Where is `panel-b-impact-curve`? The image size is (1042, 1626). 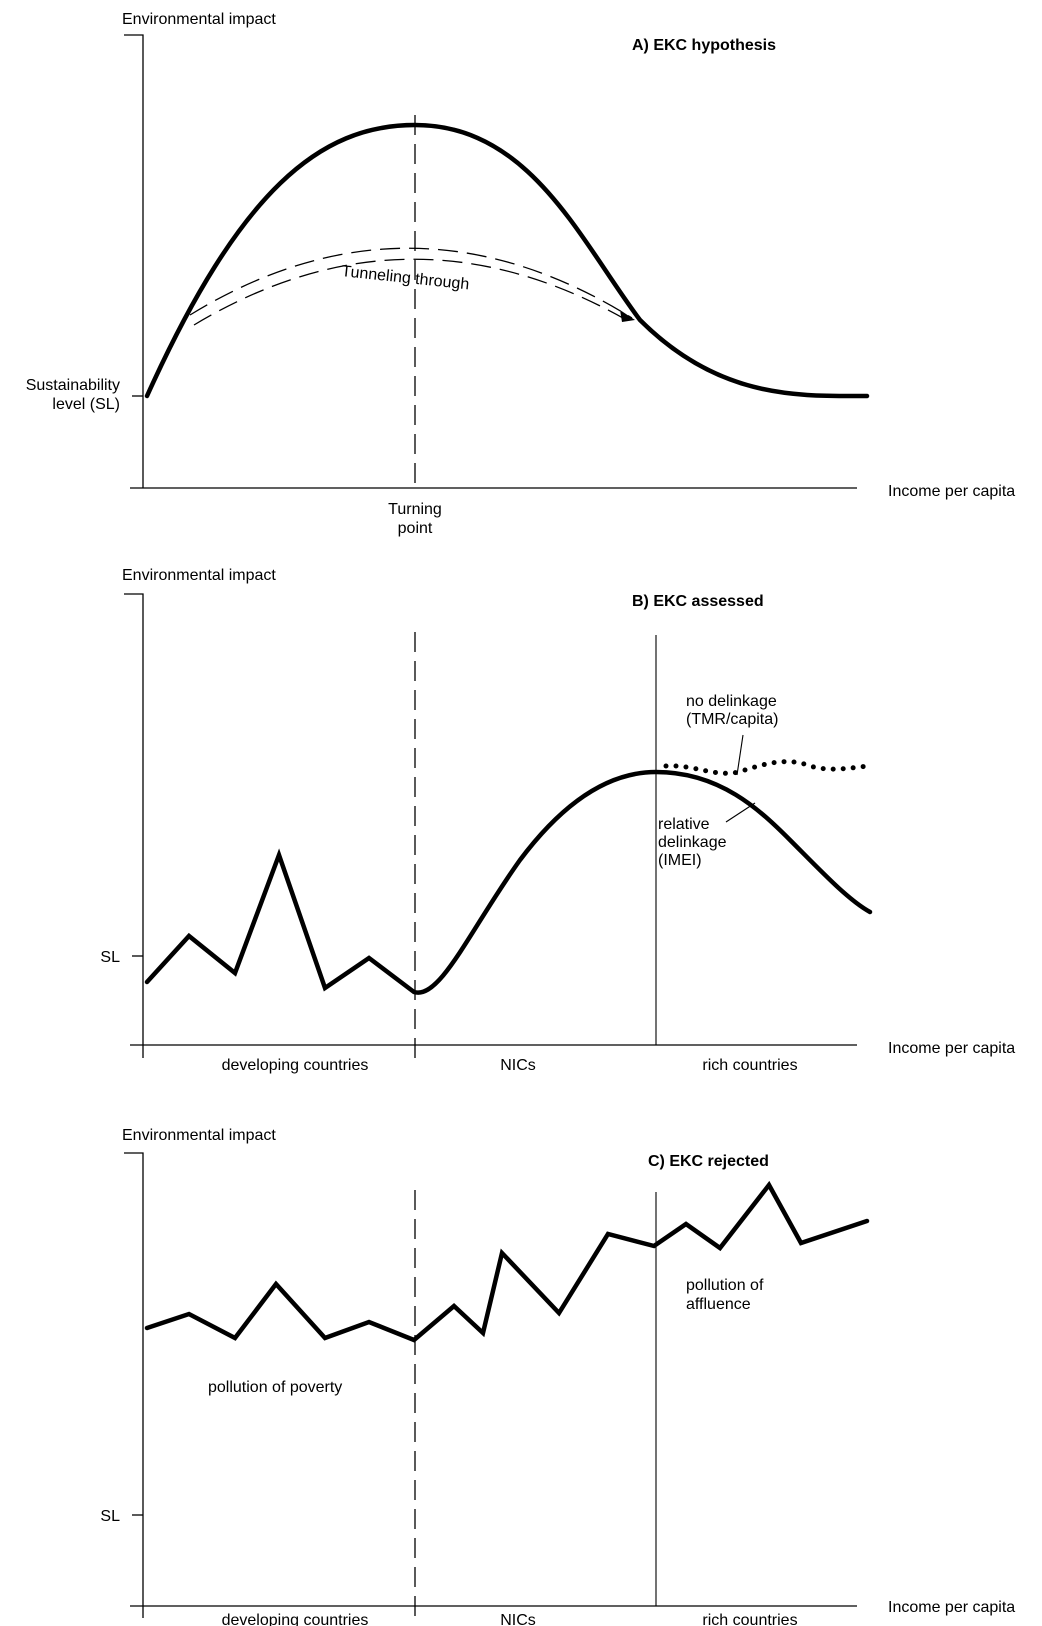 panel-b-impact-curve is located at coordinates (508, 882).